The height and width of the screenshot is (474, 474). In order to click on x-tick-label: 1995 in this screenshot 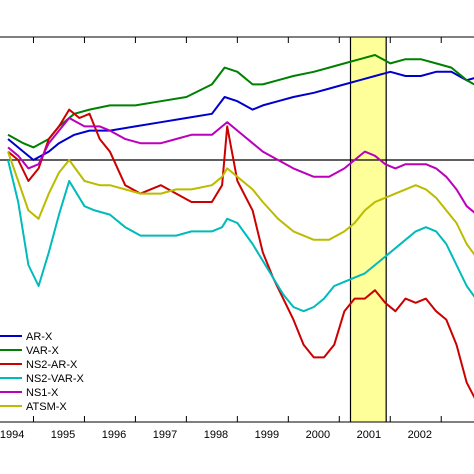, I will do `click(63, 435)`.